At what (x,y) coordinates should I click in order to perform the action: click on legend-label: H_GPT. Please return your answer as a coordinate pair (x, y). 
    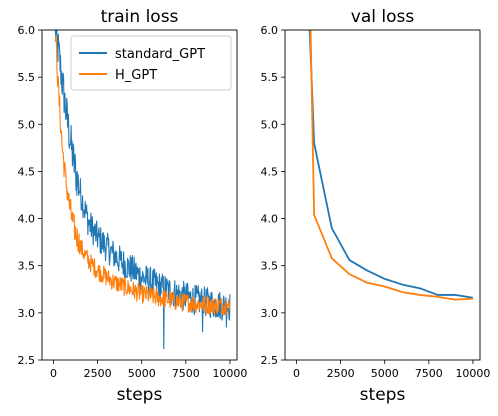
    Looking at the image, I should click on (136, 75).